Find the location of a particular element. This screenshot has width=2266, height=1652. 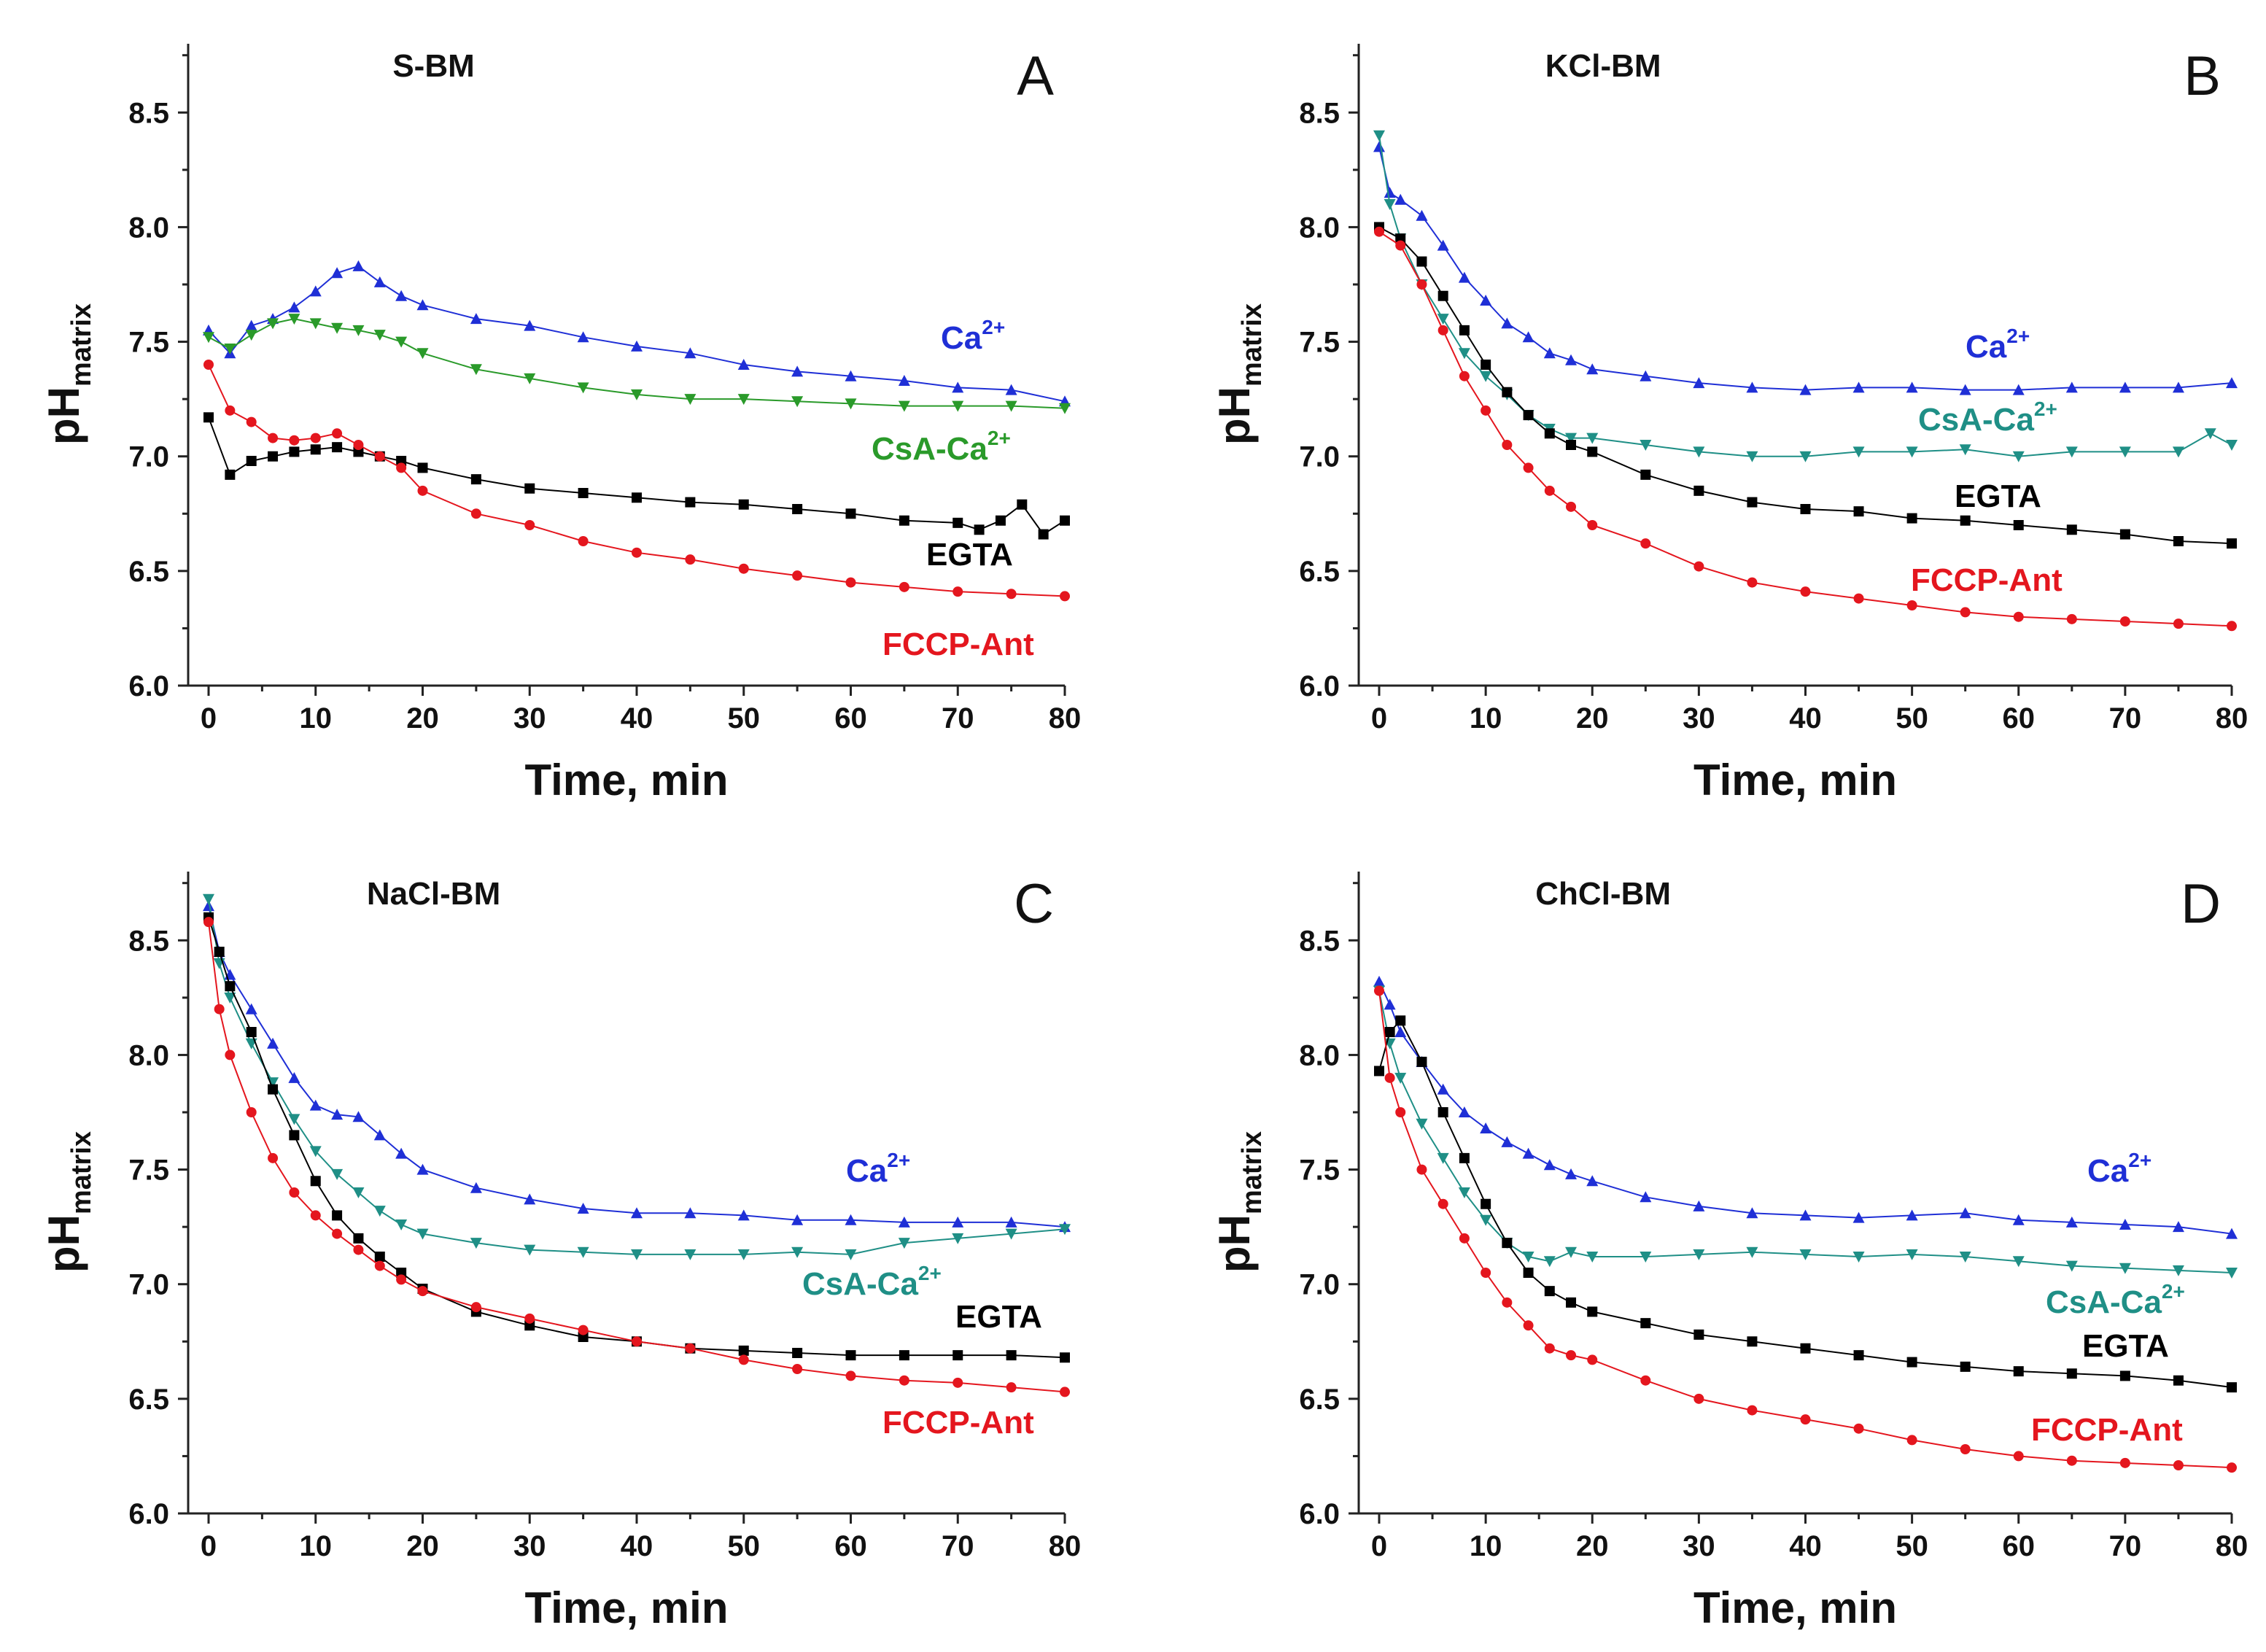

series-label: Ca2+ is located at coordinates (1998, 345).